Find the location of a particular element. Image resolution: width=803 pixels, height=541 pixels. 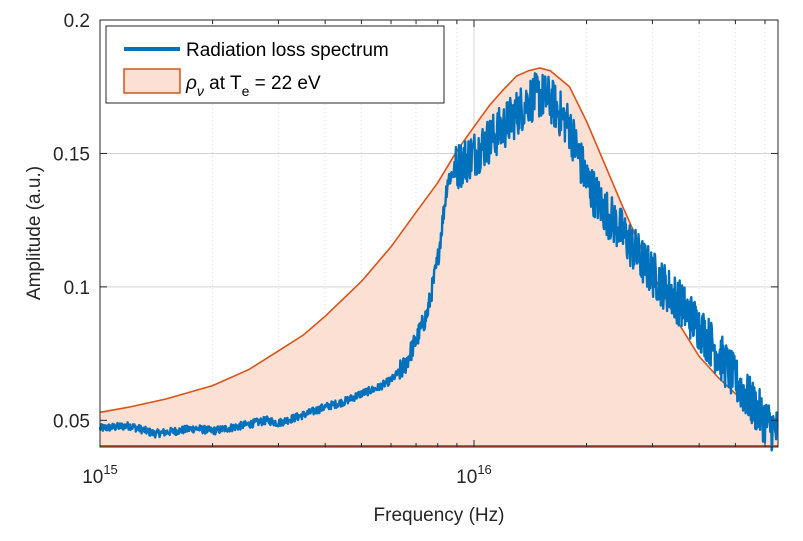

x-tick-label-exponent: 16 is located at coordinates (484, 469).